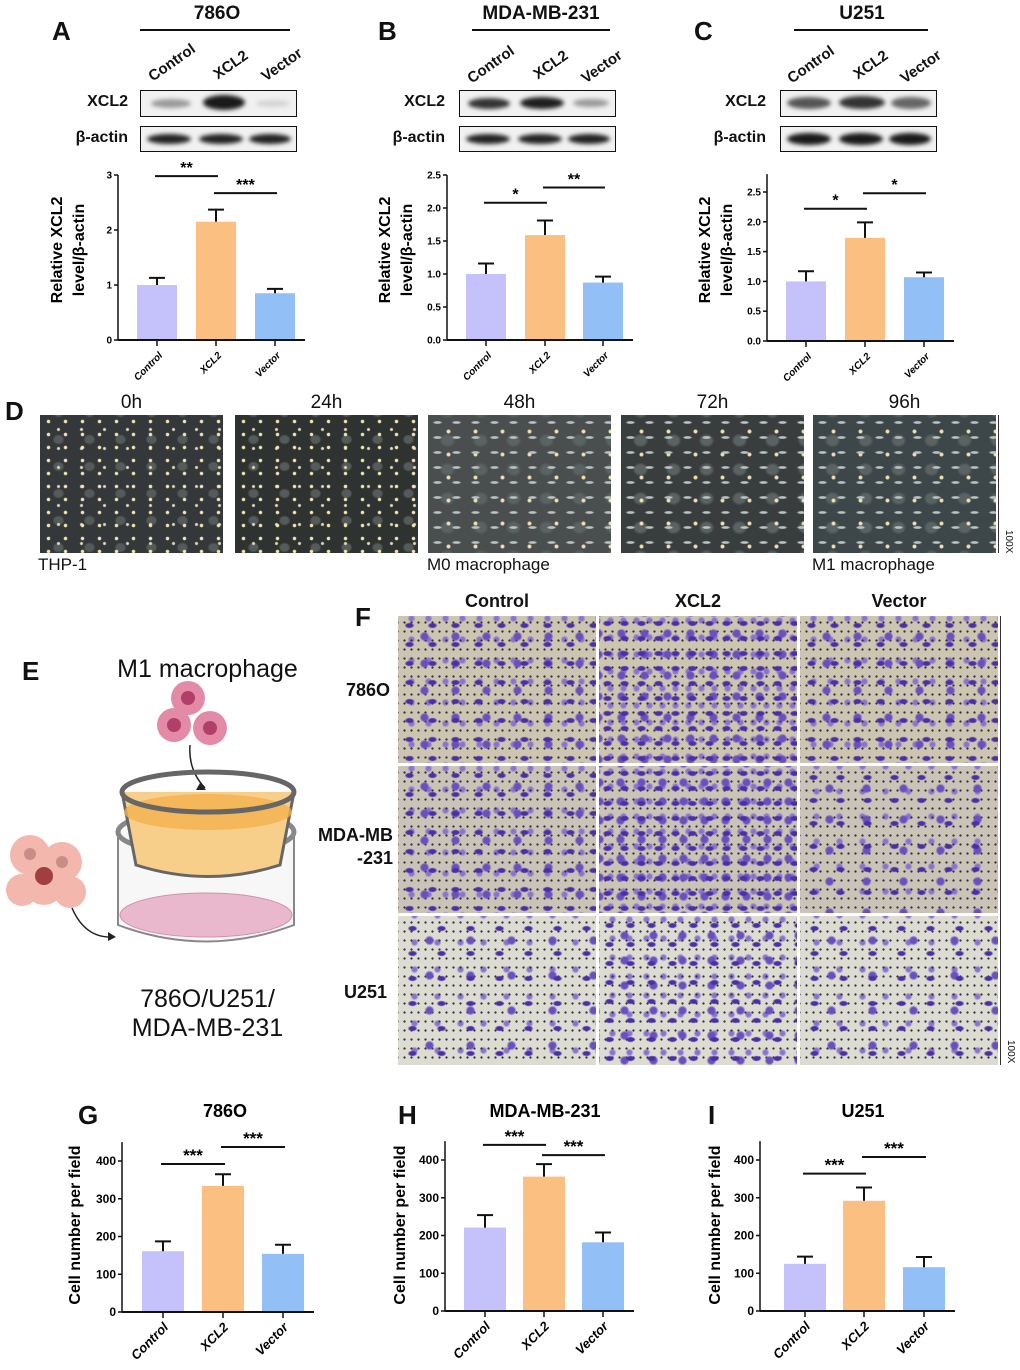 The image size is (1020, 1370). I want to click on y-tick-label: 400, so click(744, 1160).